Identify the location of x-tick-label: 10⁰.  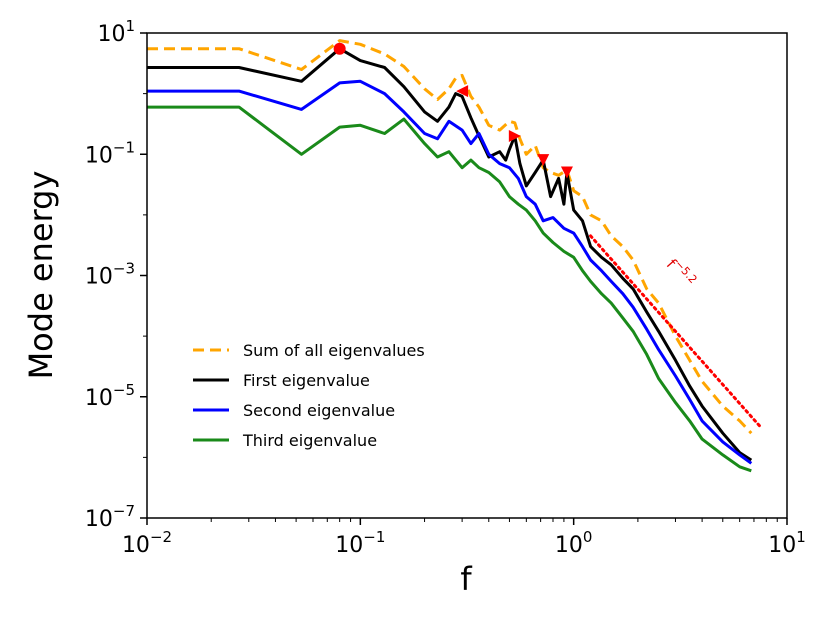
(574, 543).